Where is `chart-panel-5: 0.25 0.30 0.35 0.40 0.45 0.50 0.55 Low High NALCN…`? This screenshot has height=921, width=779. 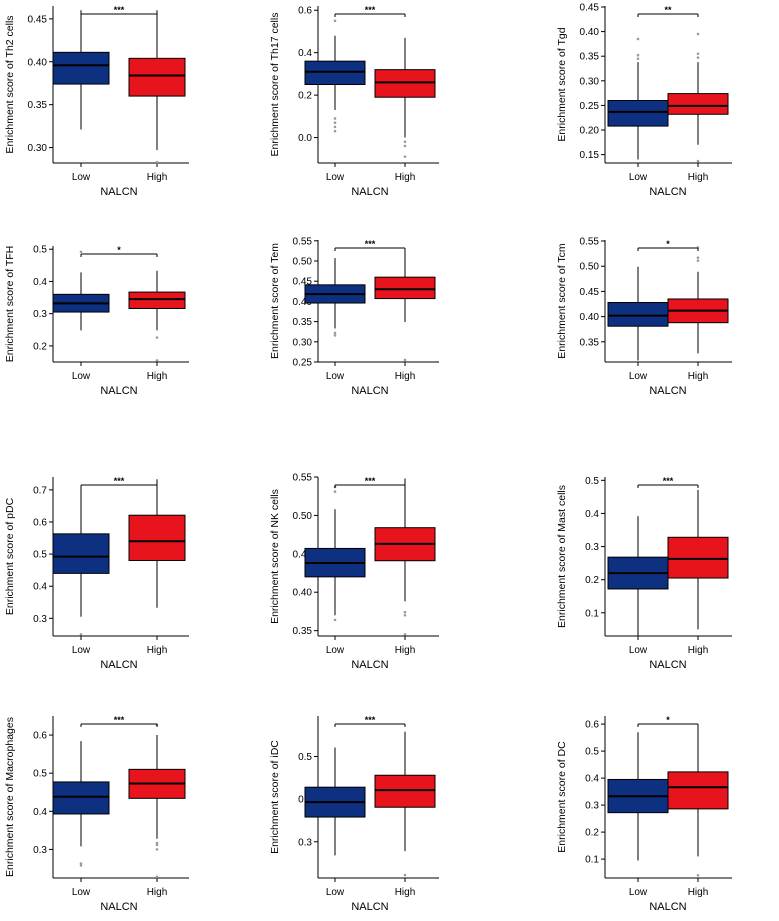 chart-panel-5: 0.25 0.30 0.35 0.40 0.45 0.50 0.55 Low High NALCN… is located at coordinates (354, 316).